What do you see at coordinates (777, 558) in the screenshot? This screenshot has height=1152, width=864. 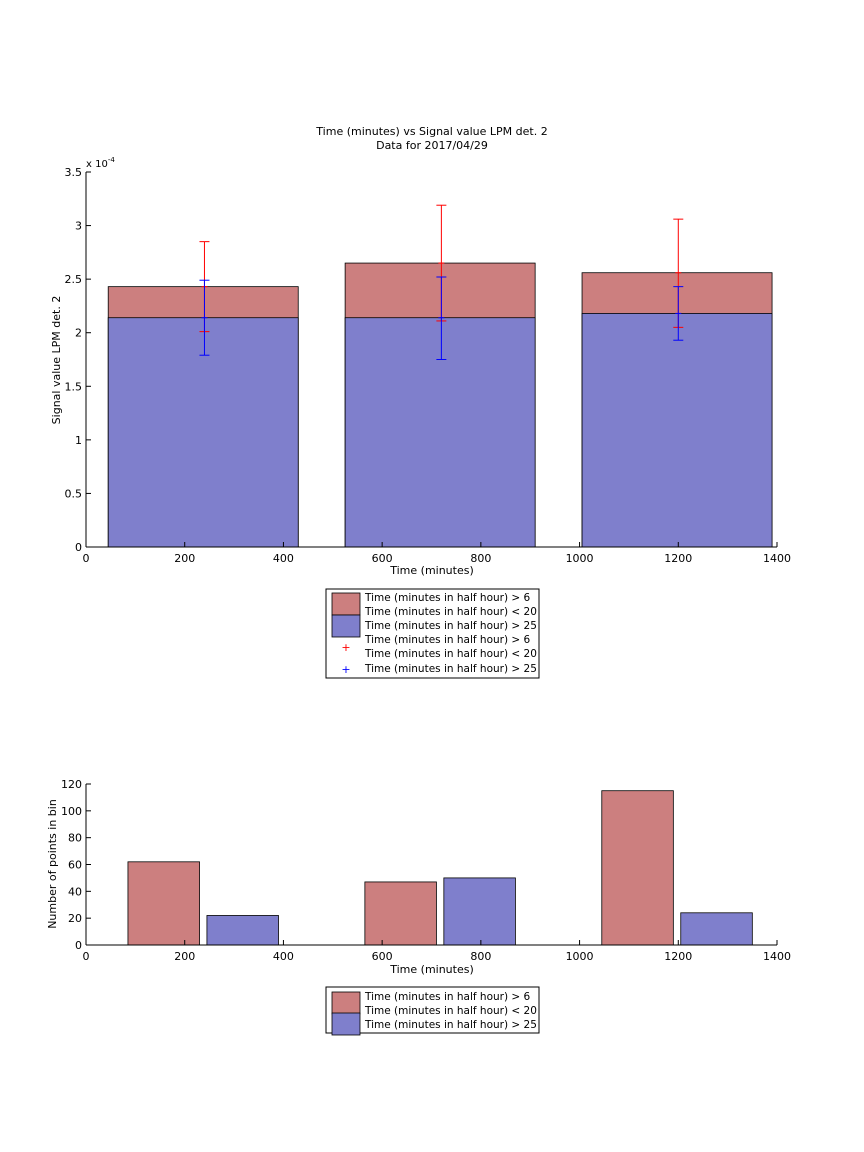 I see `chart1-x-tick-label: 1400` at bounding box center [777, 558].